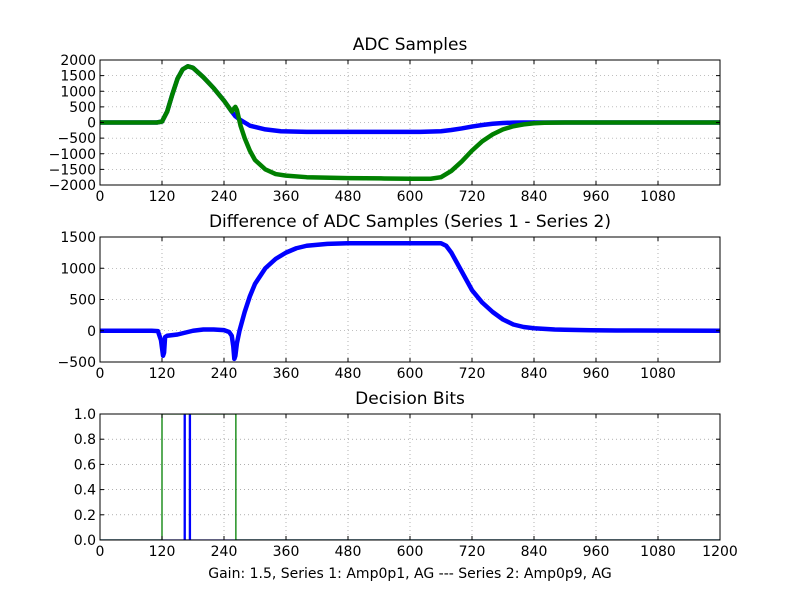 The width and height of the screenshot is (800, 600). What do you see at coordinates (720, 552) in the screenshot?
I see `x-tick-label-bits-10: 1200` at bounding box center [720, 552].